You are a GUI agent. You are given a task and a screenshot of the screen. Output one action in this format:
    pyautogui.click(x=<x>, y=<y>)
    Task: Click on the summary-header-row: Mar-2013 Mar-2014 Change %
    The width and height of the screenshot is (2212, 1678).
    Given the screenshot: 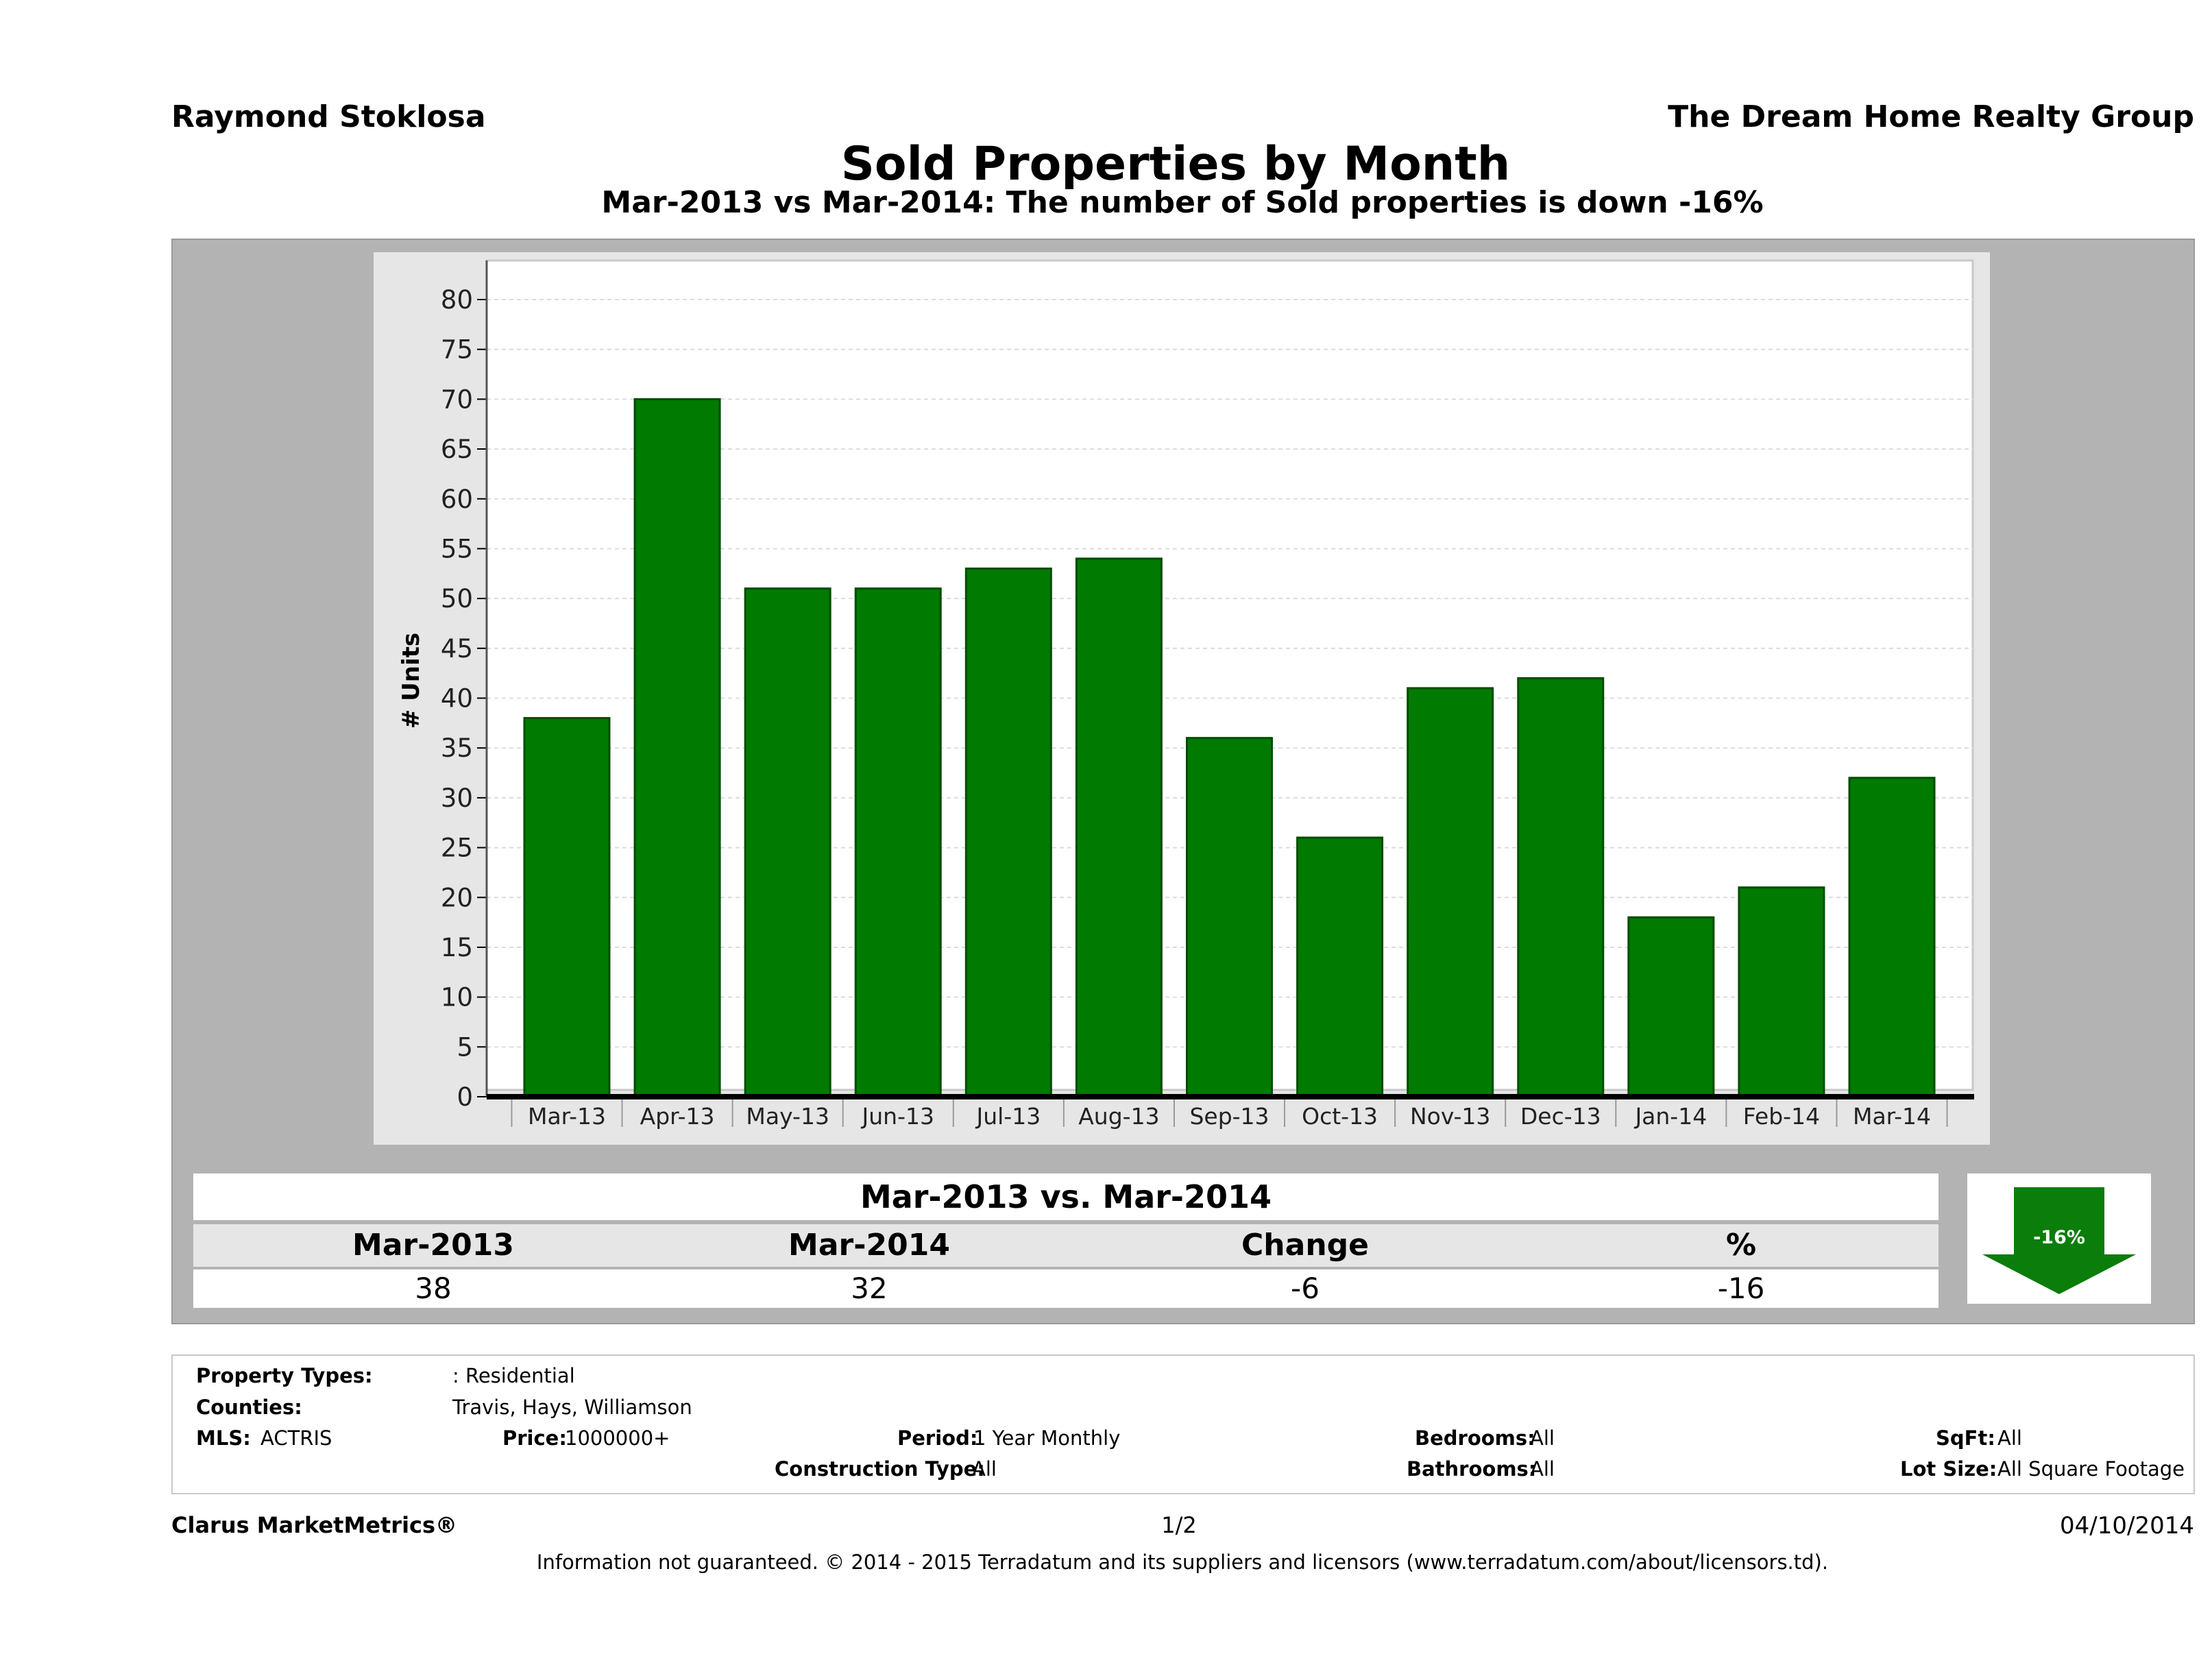 What is the action you would take?
    pyautogui.click(x=1065, y=1245)
    